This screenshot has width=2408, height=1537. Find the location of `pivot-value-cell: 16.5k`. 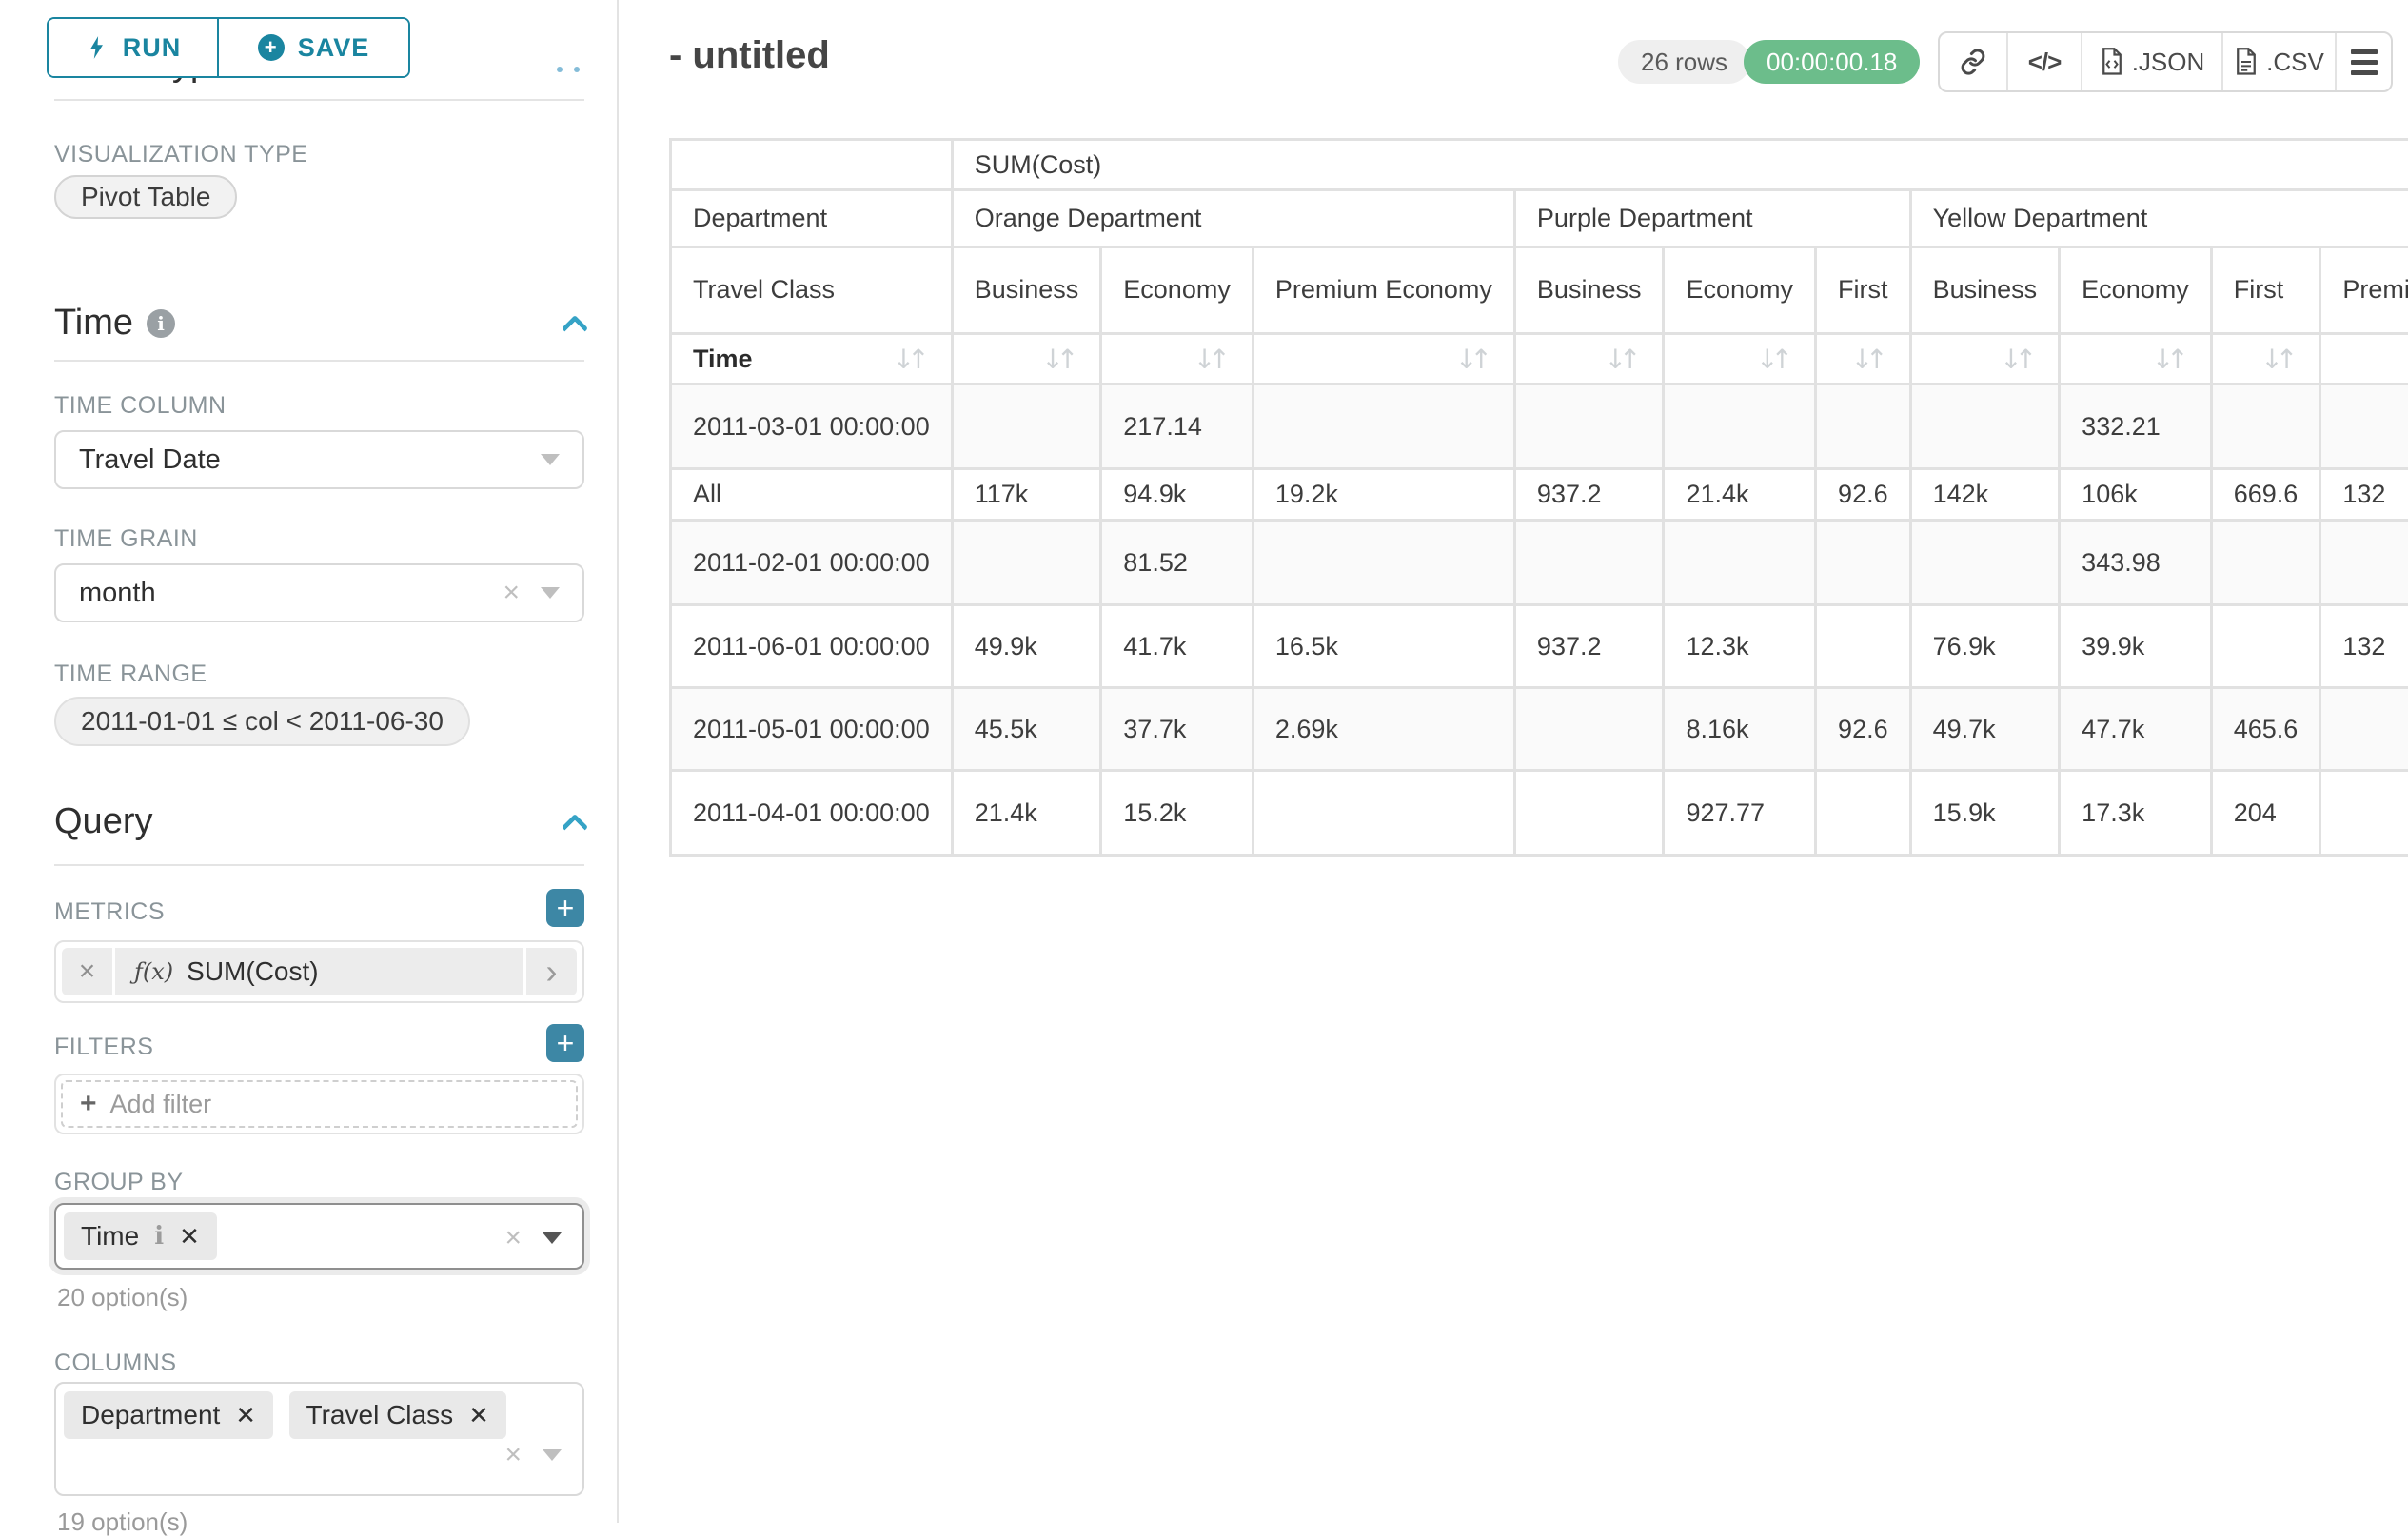

pivot-value-cell: 16.5k is located at coordinates (1383, 646).